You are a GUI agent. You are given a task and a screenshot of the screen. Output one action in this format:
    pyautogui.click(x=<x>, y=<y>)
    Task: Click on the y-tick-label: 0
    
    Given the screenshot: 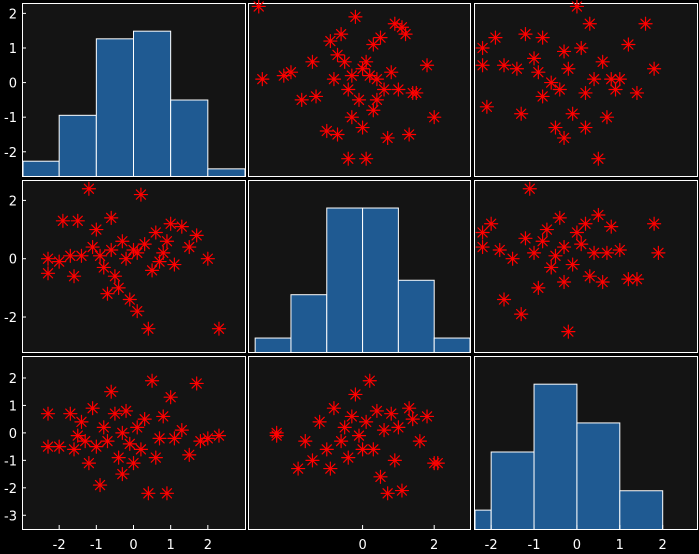 What is the action you would take?
    pyautogui.click(x=13, y=84)
    